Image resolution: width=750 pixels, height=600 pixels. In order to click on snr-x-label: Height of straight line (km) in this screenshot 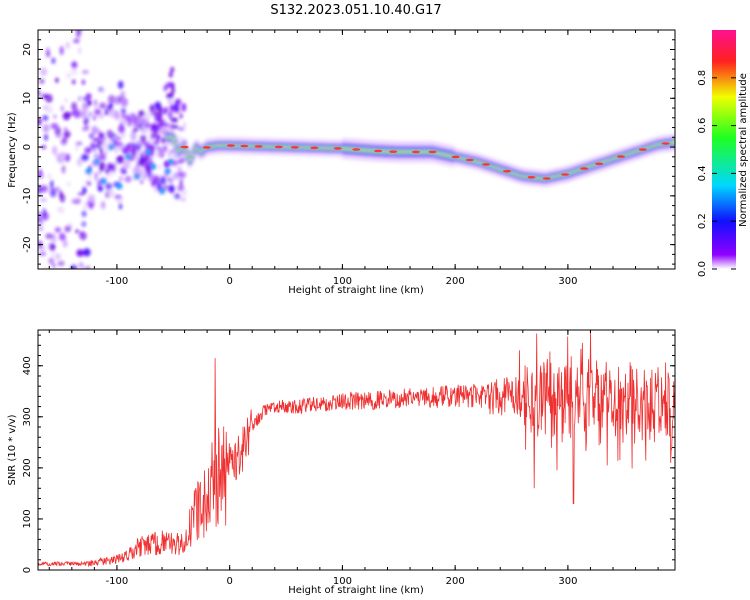, I will do `click(356, 590)`.